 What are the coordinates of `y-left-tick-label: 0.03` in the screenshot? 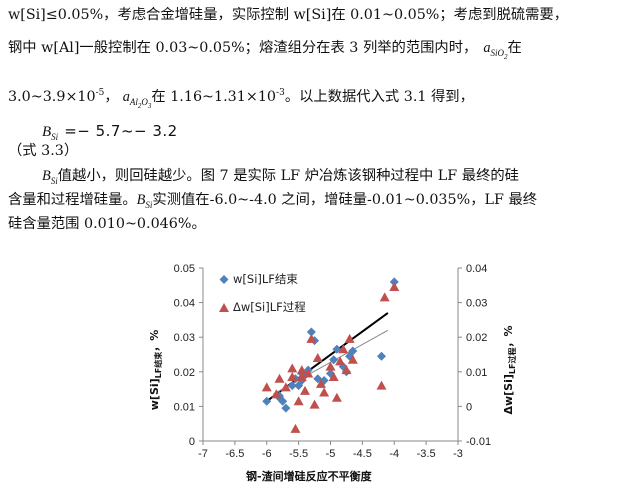 It's located at (184, 338).